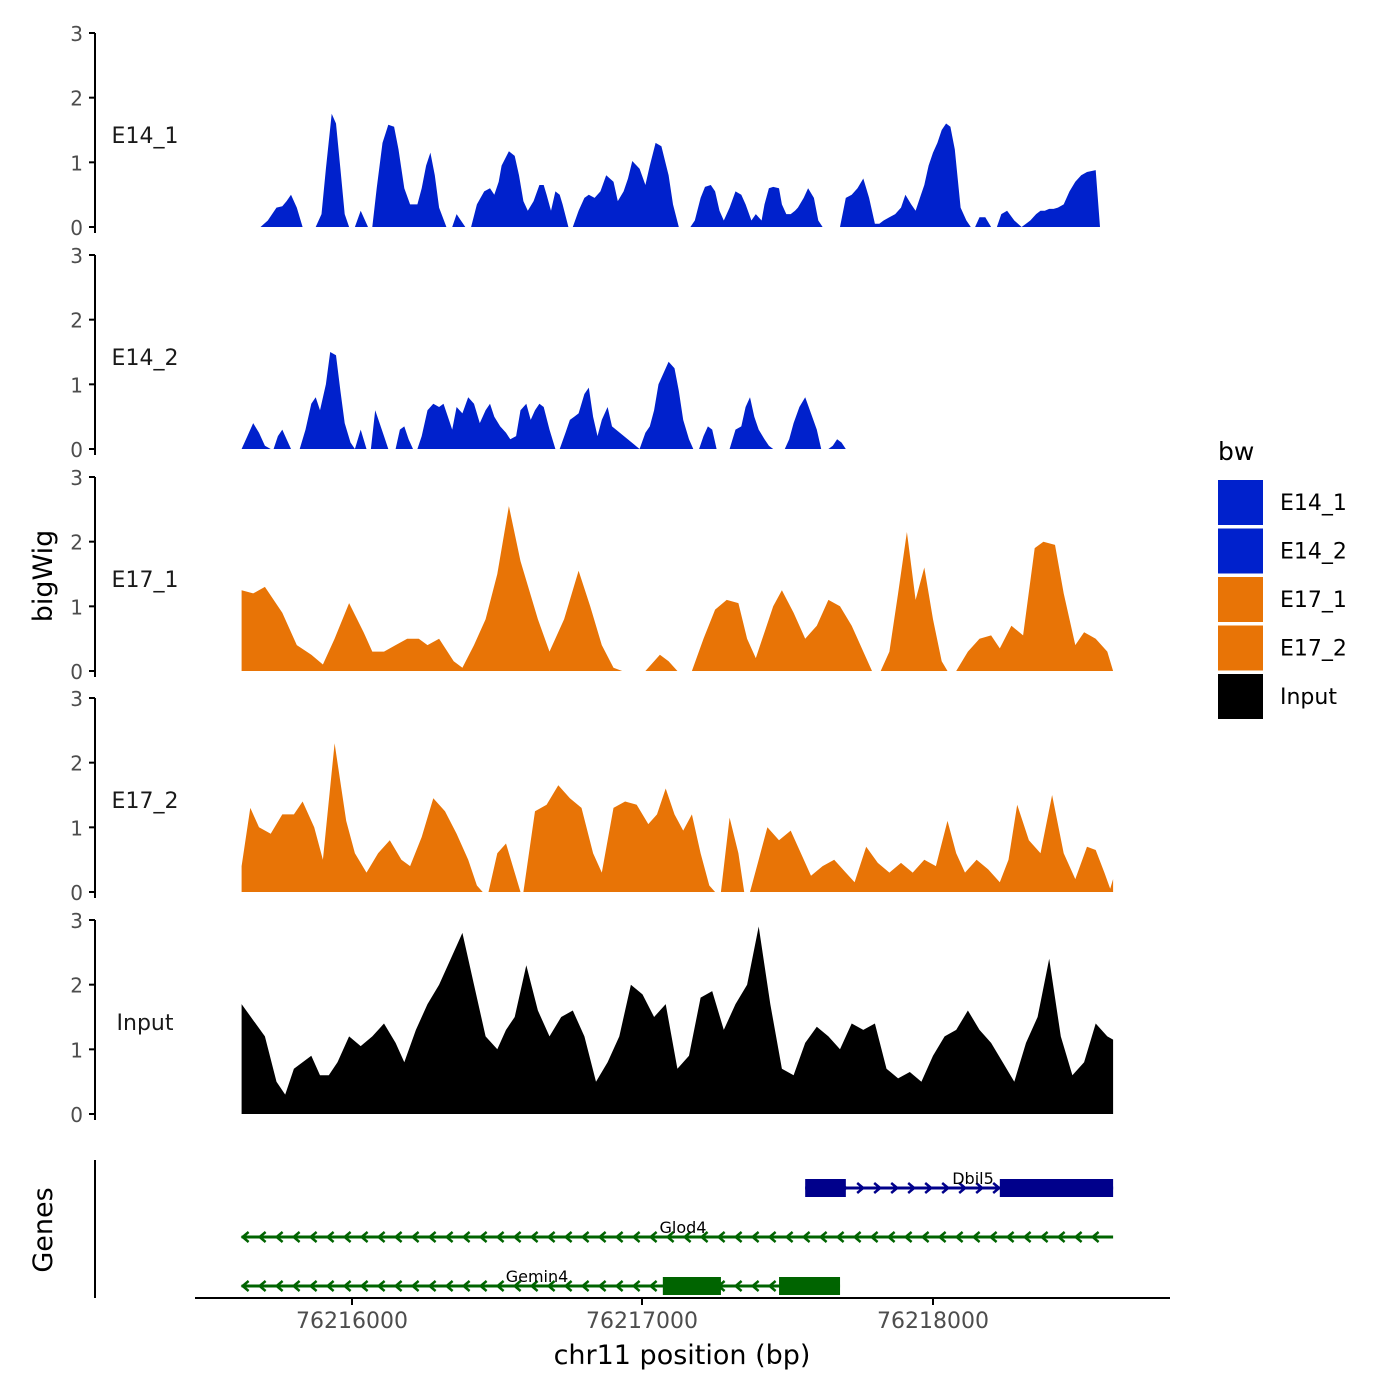 This screenshot has width=1400, height=1400. I want to click on track-E17_2: 0 1 2 3 E17_2, so click(592, 796).